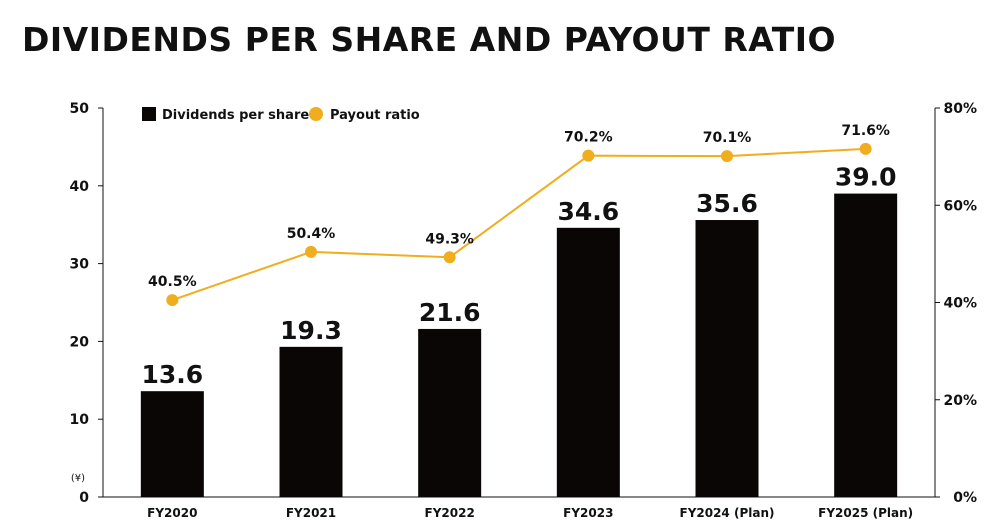 This screenshot has width=997, height=530. I want to click on legend-label-payout: Payout ratio, so click(375, 115).